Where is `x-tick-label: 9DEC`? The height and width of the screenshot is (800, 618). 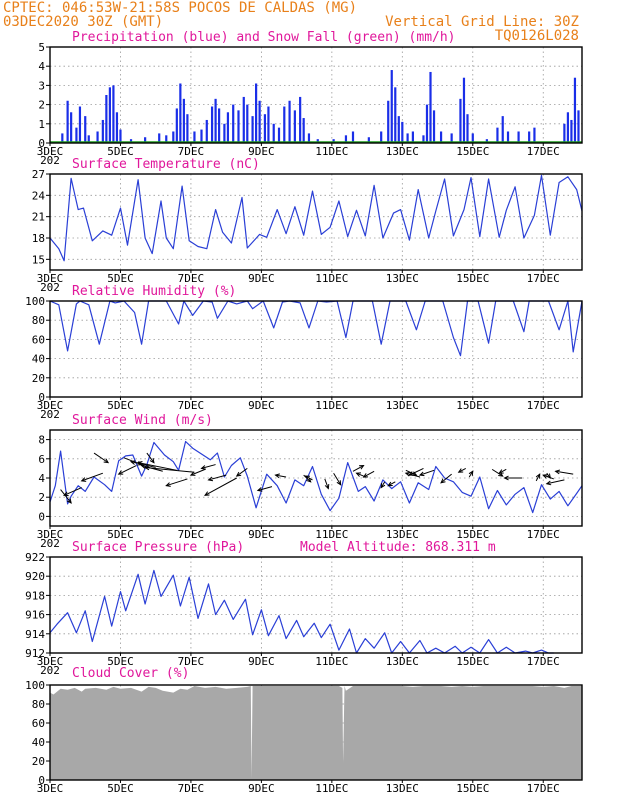 x-tick-label: 9DEC is located at coordinates (261, 405).